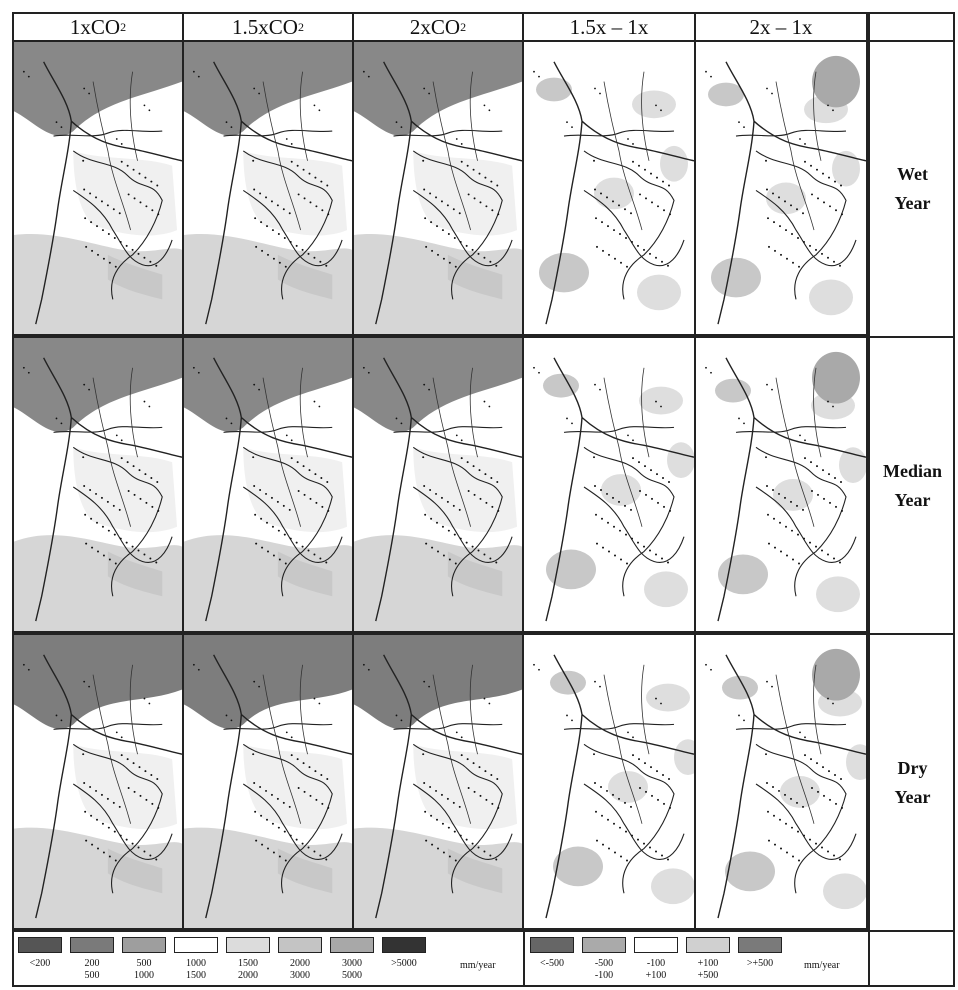 This screenshot has height=990, width=958. Describe the element at coordinates (760, 963) in the screenshot. I see `legend-class-label: >+500` at that location.